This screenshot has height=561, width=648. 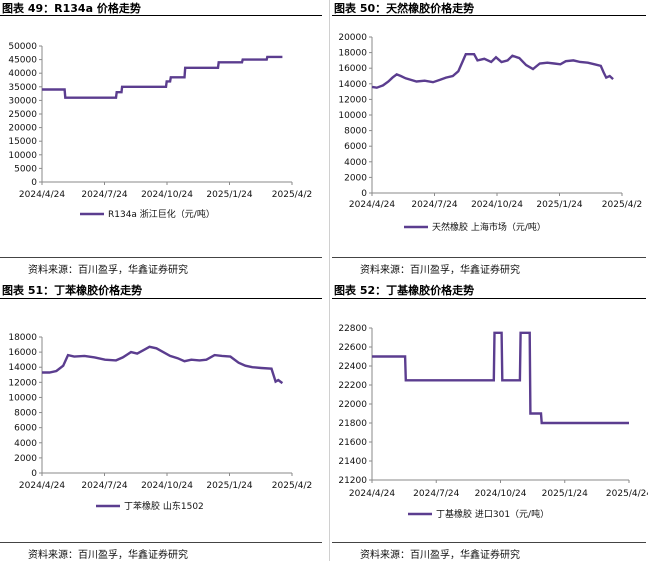 I want to click on y-tick-label: 25000, so click(x=22, y=115).